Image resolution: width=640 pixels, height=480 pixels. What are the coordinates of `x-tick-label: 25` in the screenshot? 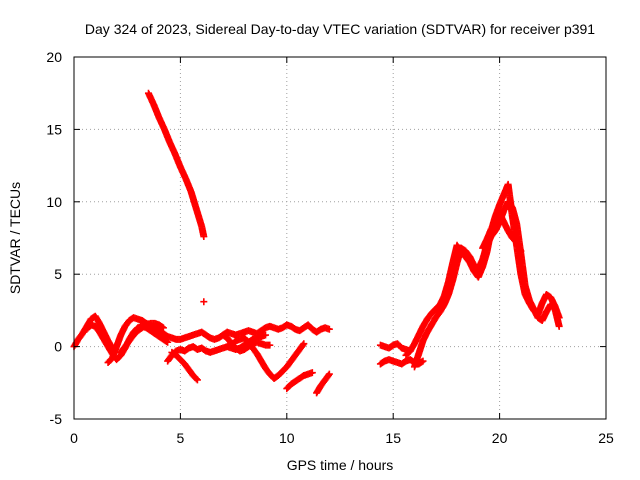 It's located at (606, 438).